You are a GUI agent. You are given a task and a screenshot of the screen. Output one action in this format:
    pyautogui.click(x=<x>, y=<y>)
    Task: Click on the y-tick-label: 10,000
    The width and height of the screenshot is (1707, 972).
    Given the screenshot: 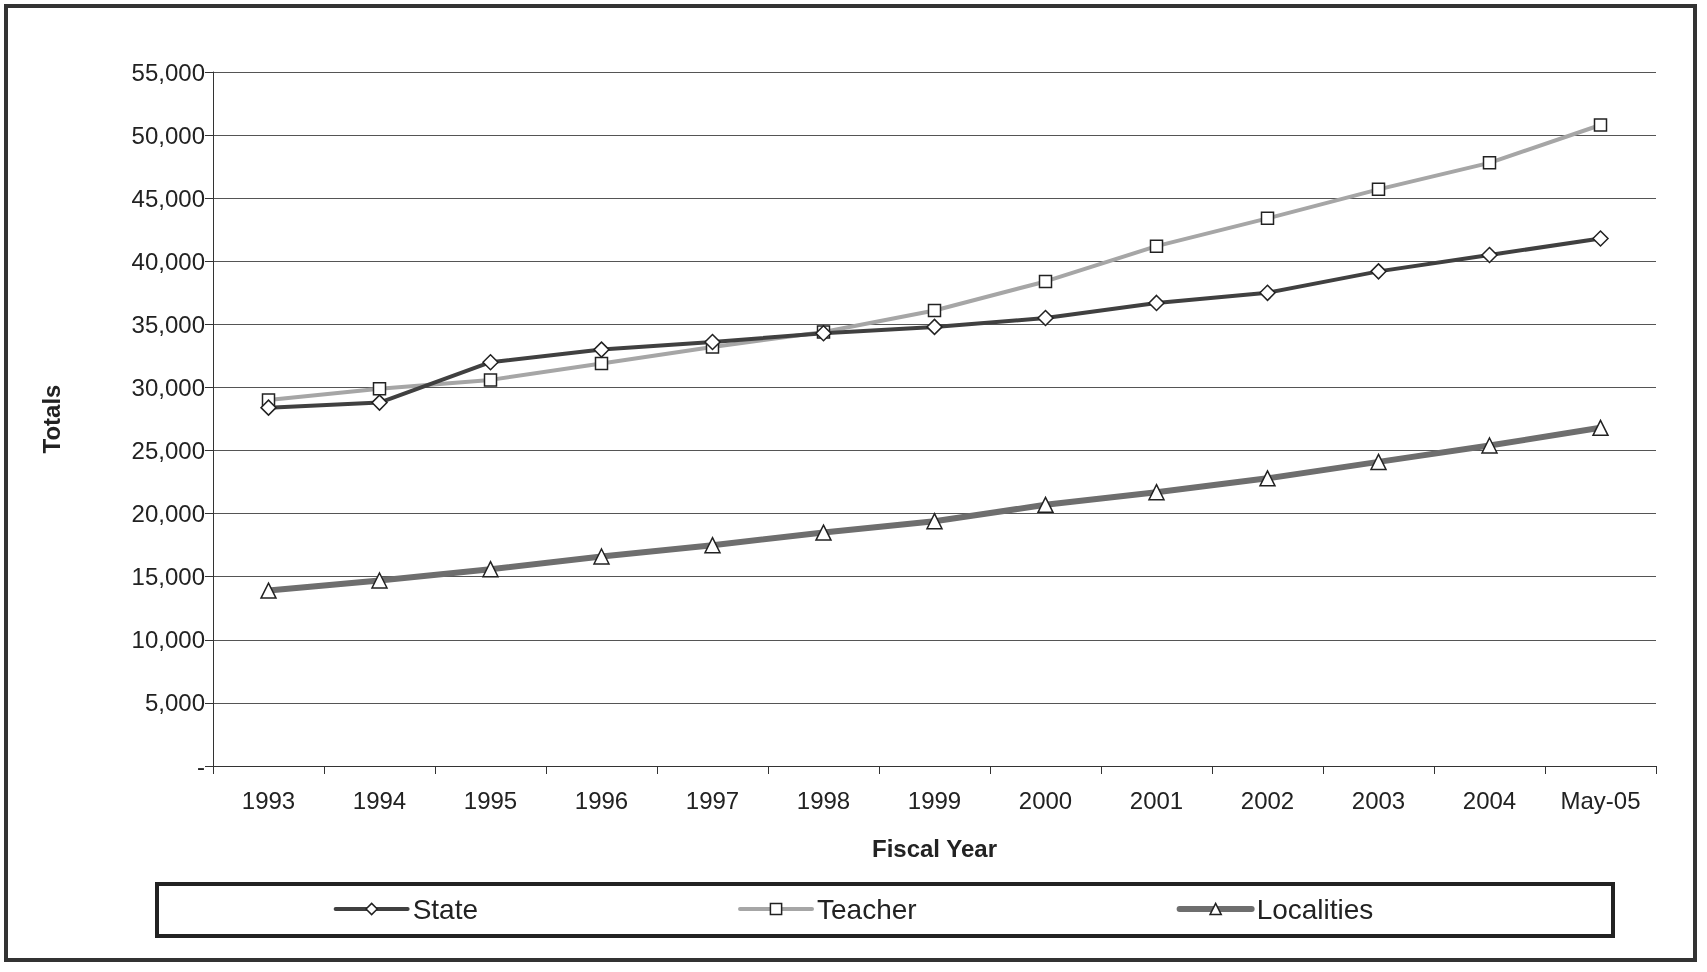 What is the action you would take?
    pyautogui.click(x=168, y=640)
    